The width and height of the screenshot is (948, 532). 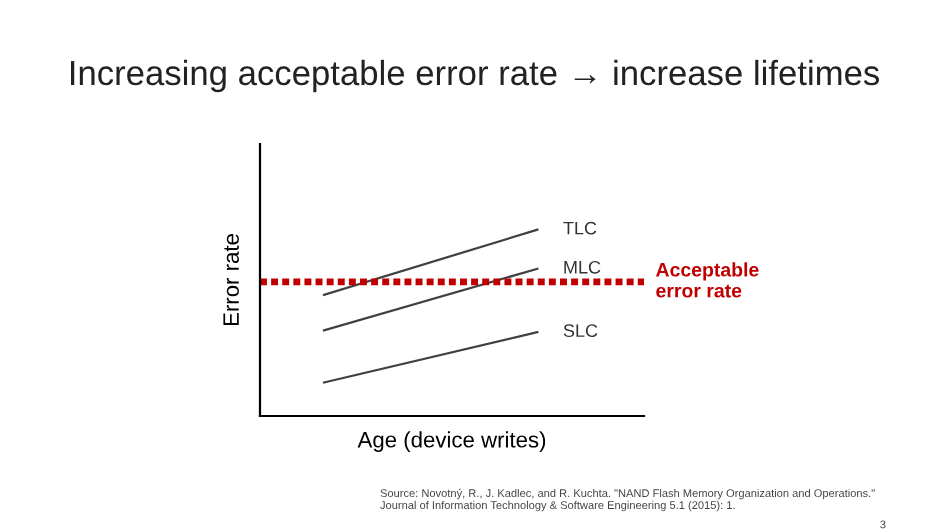 I want to click on y-axis-title: Error rate, so click(x=231, y=280).